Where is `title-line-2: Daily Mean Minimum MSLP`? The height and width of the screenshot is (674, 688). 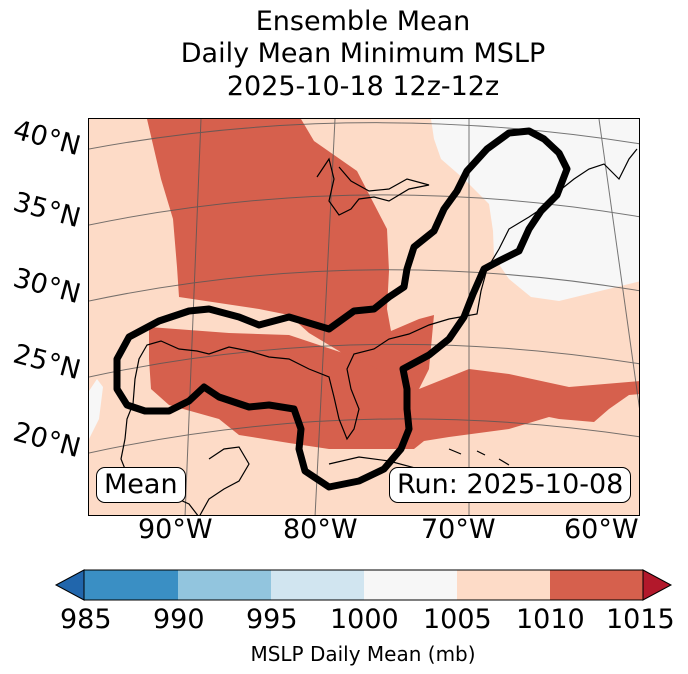 title-line-2: Daily Mean Minimum MSLP is located at coordinates (363, 53).